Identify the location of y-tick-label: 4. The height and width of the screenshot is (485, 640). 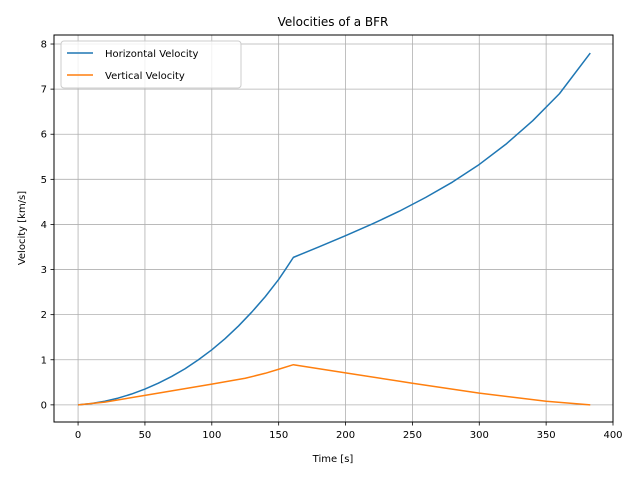
(44, 225).